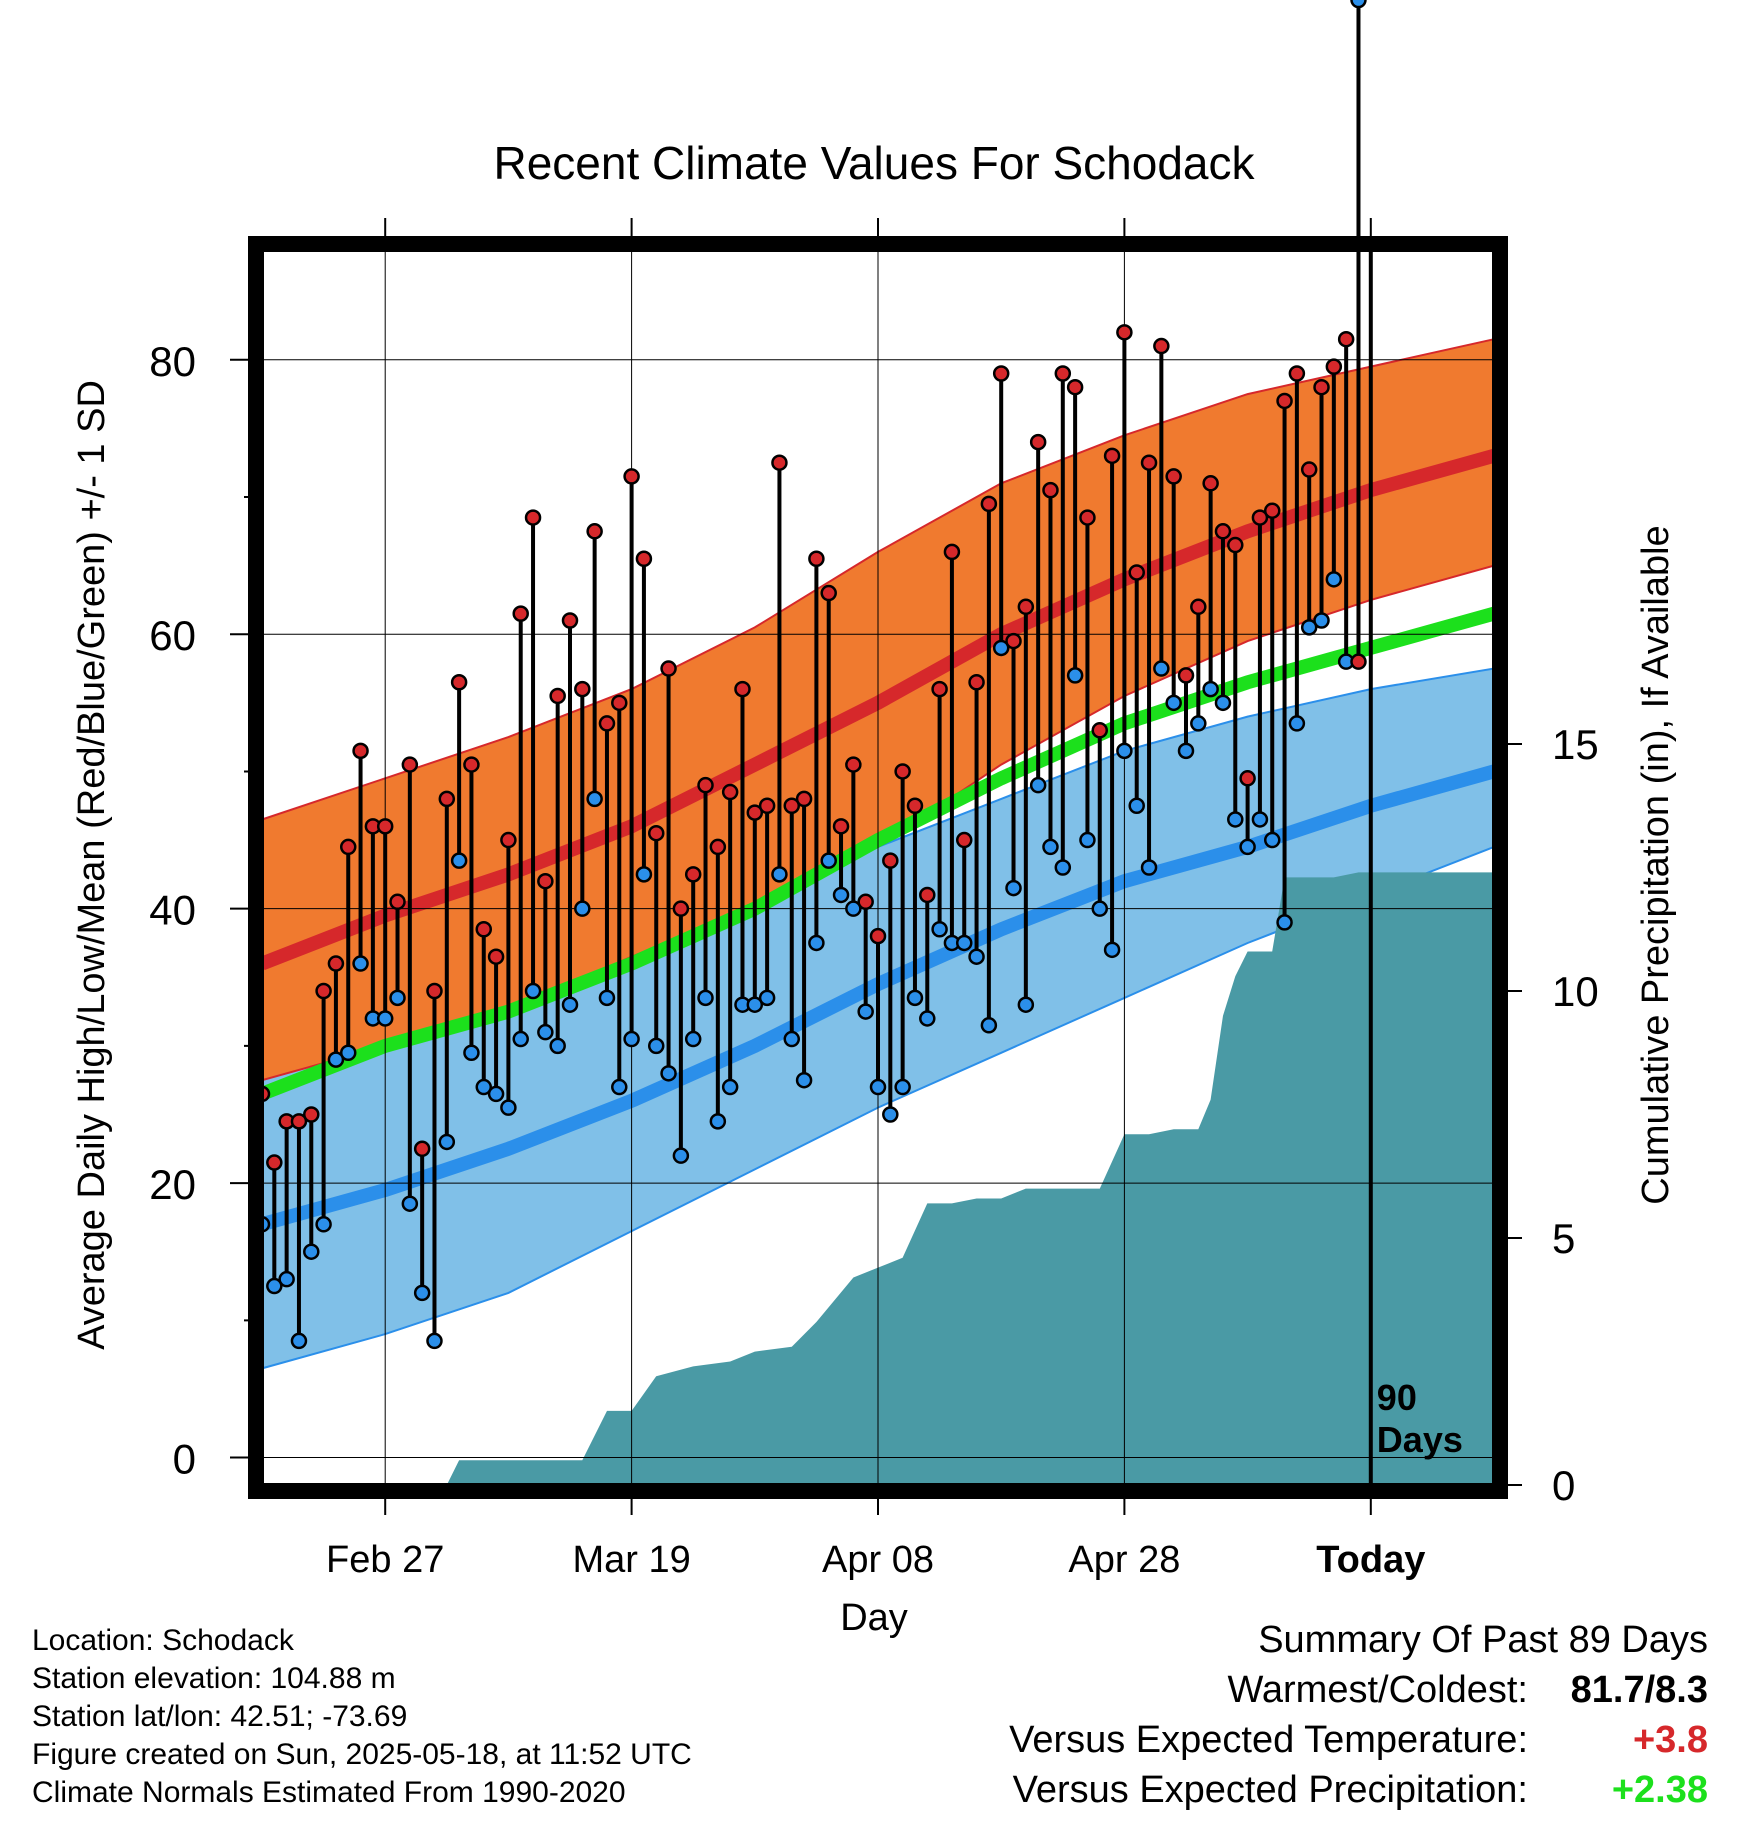  Describe the element at coordinates (1370, 1560) in the screenshot. I see `x-tick-label: Today` at that location.